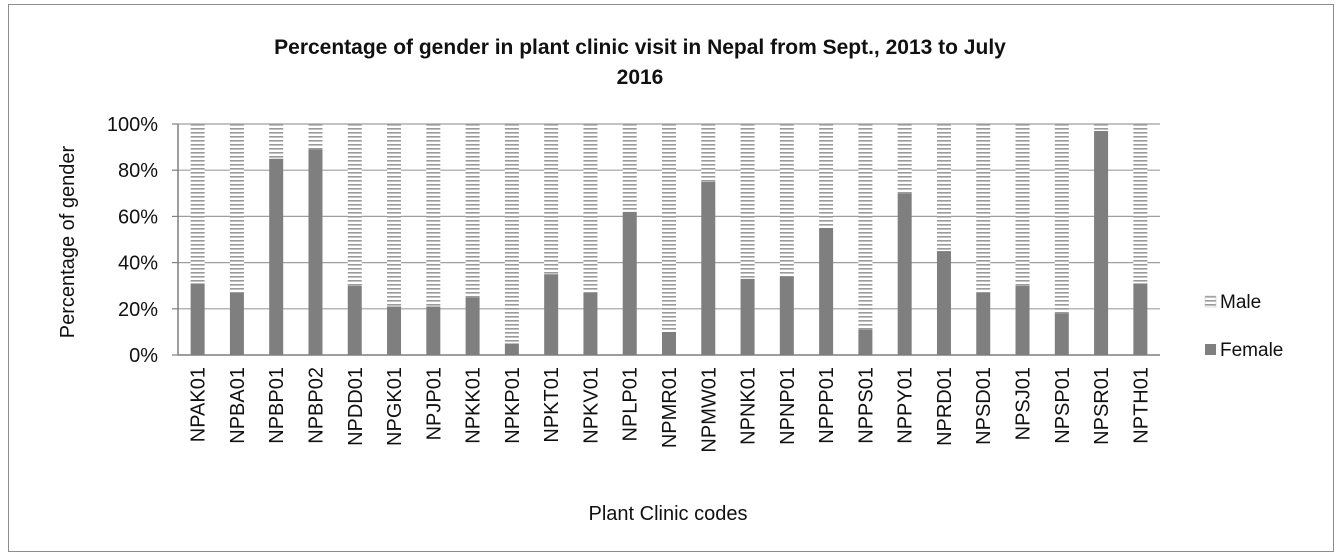 The height and width of the screenshot is (554, 1340). Describe the element at coordinates (395, 406) in the screenshot. I see `x-tick-label: NPGK01` at that location.